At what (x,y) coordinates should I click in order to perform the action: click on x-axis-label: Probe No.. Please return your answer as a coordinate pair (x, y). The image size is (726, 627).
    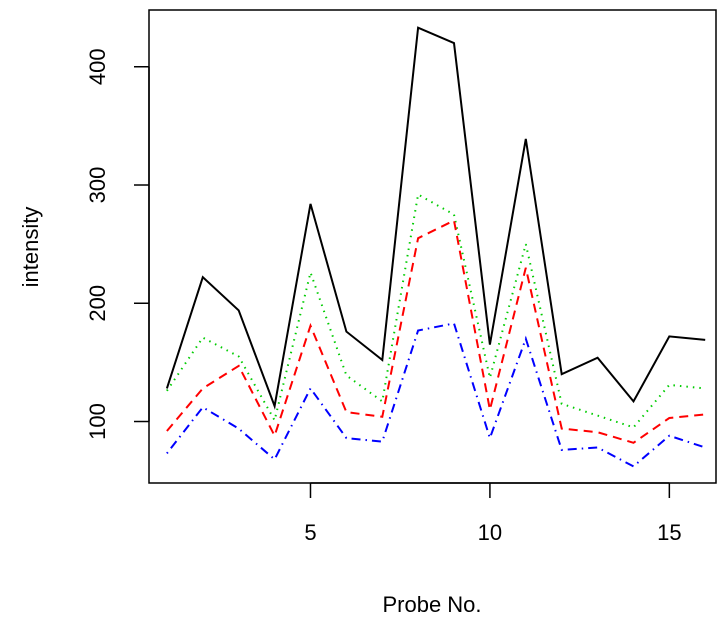
    Looking at the image, I should click on (431, 604).